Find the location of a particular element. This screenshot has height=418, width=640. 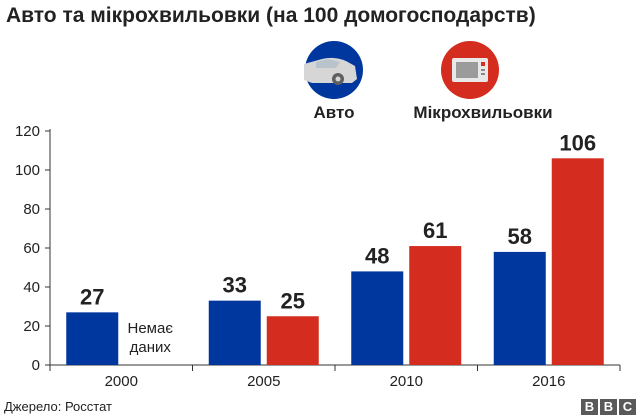

no-data-label: Немає is located at coordinates (151, 328).